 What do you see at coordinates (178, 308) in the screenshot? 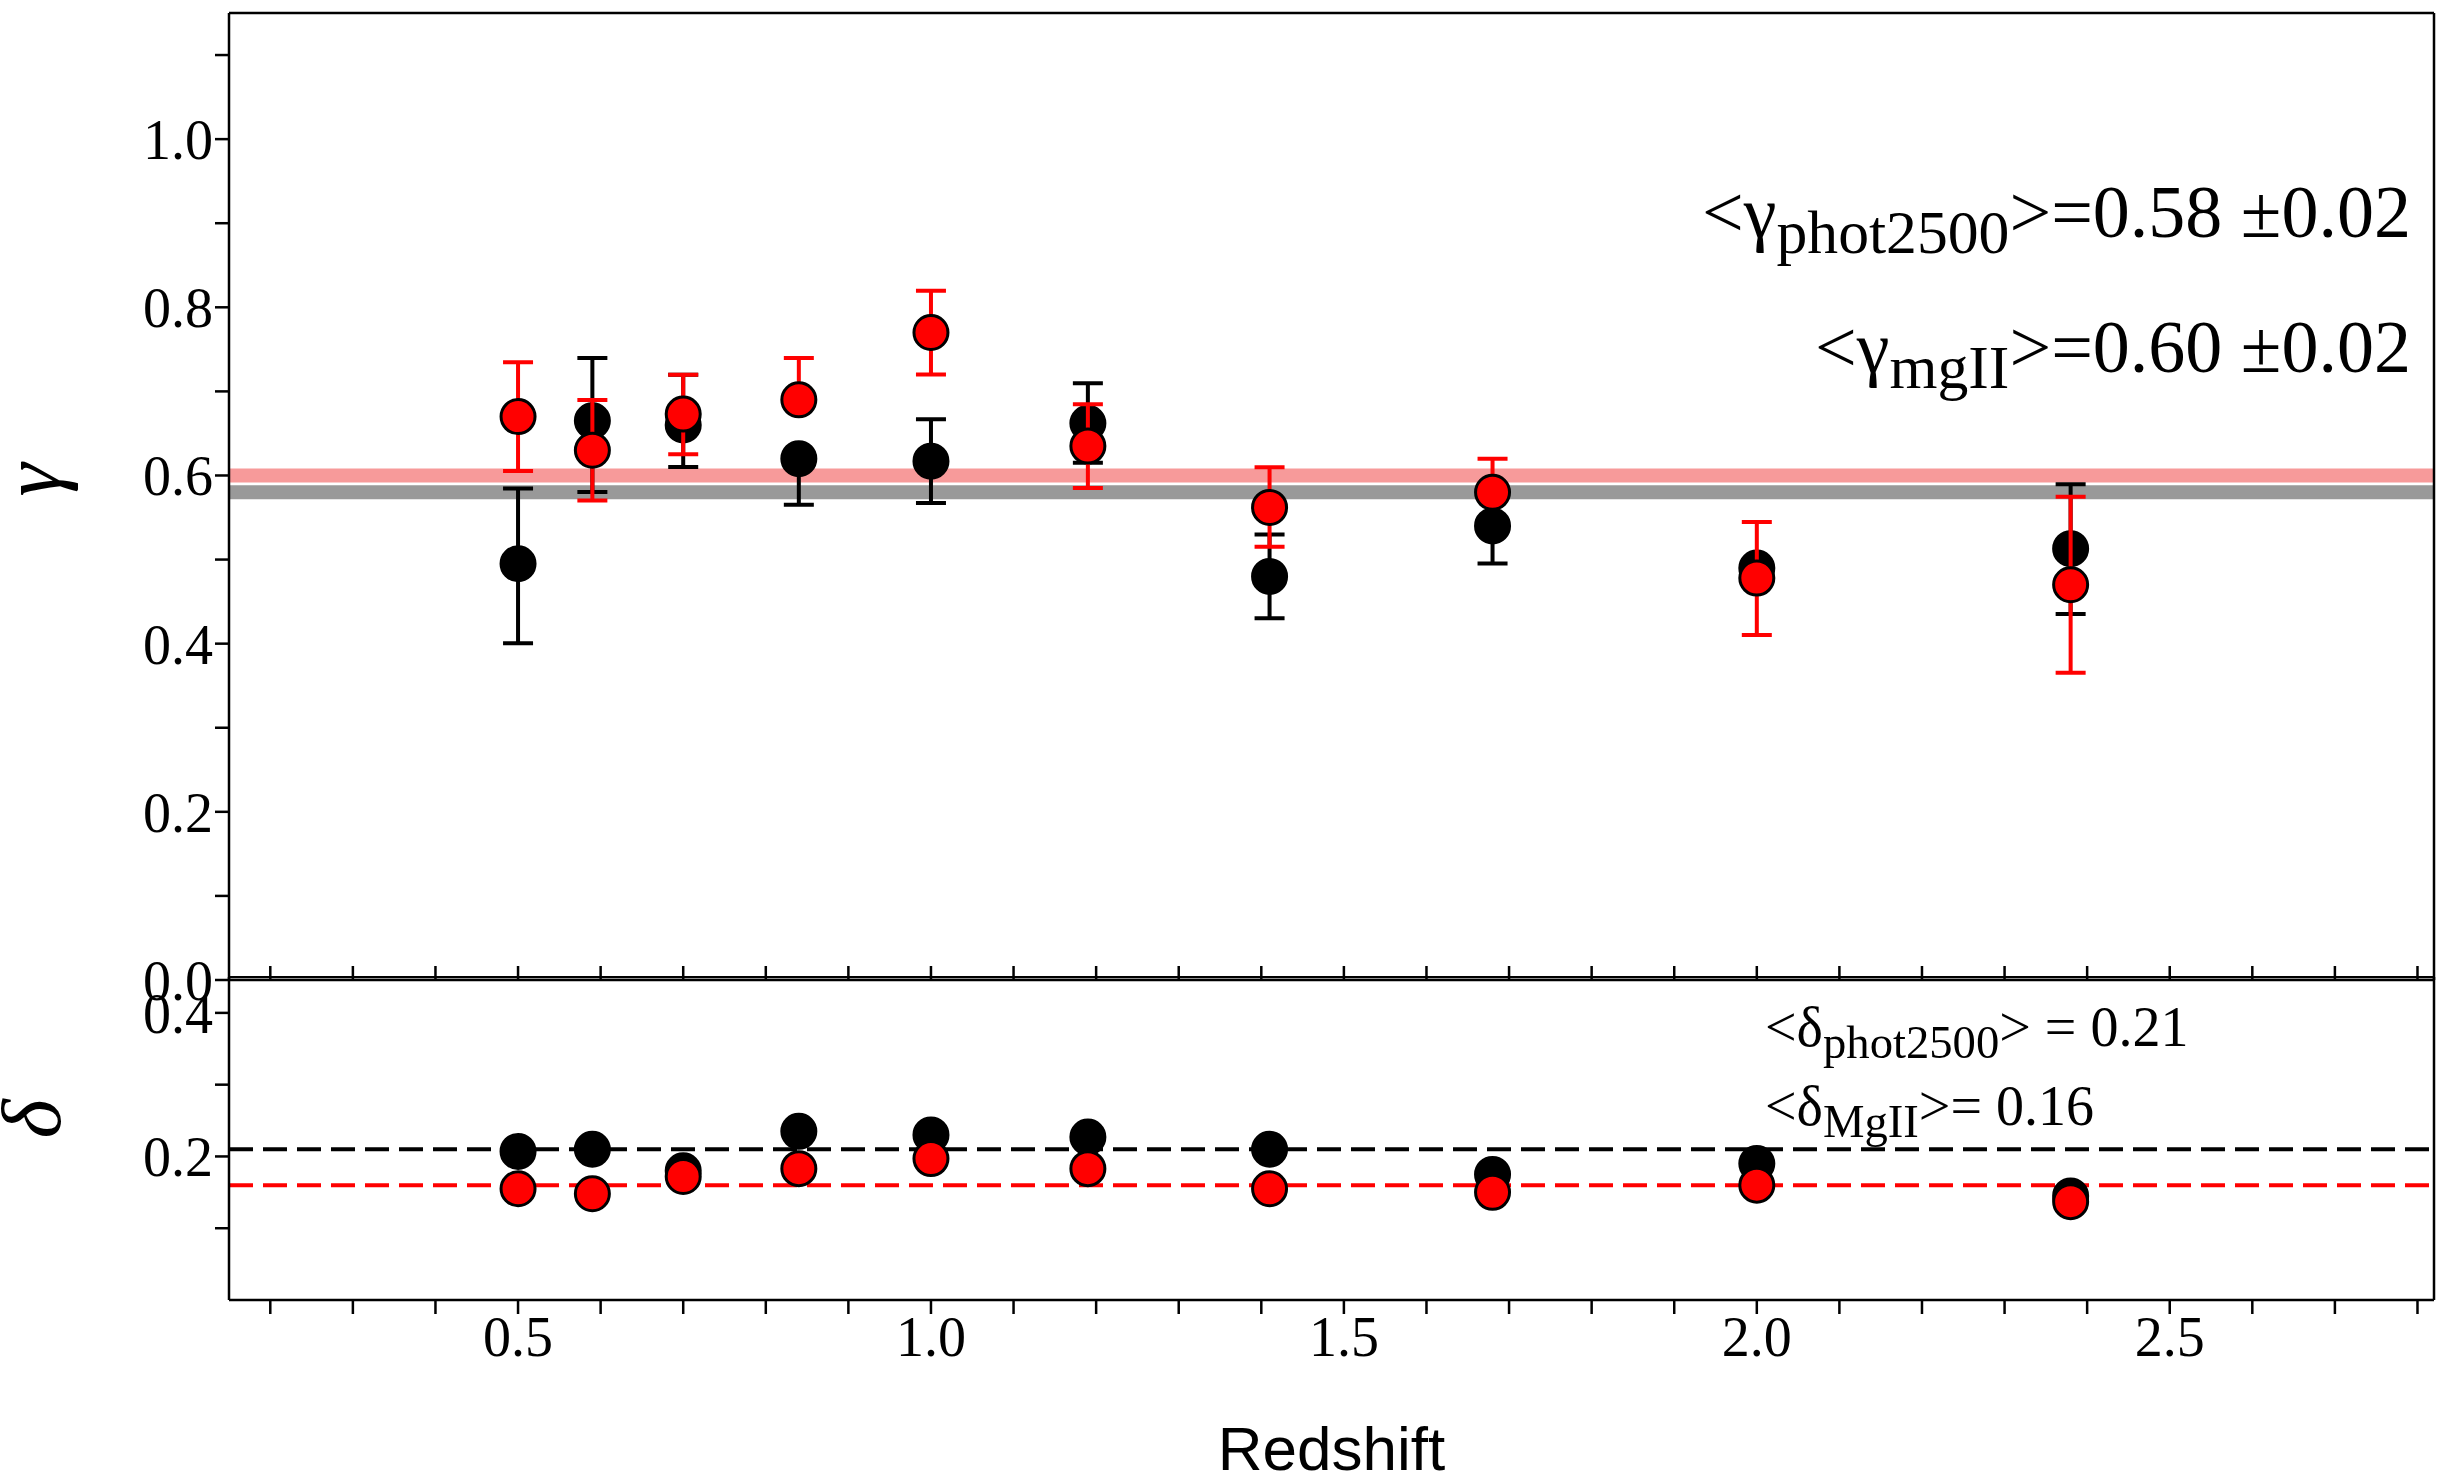
I see `y-tick-label: 0.8` at bounding box center [178, 308].